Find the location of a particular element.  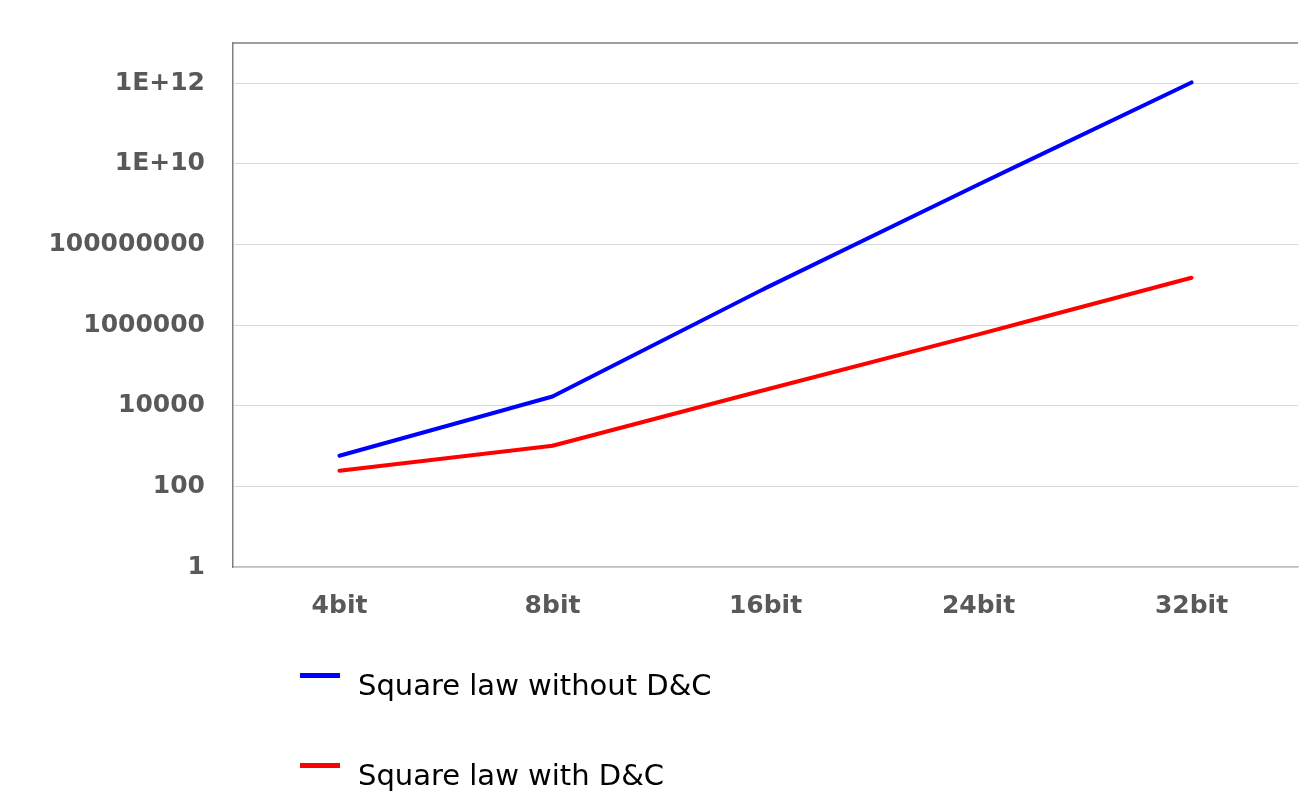

y-tick-label: 100 is located at coordinates (178, 484).